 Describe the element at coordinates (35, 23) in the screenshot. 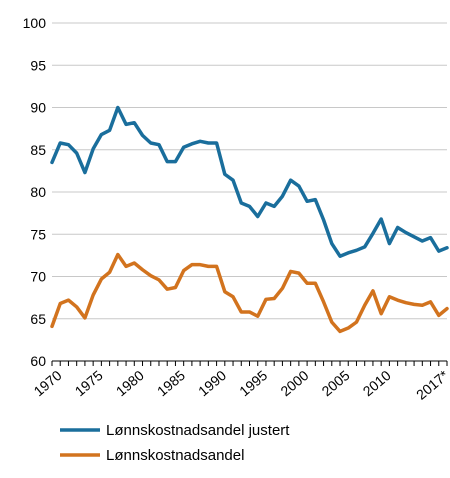

I see `y-tick-label: 100` at that location.